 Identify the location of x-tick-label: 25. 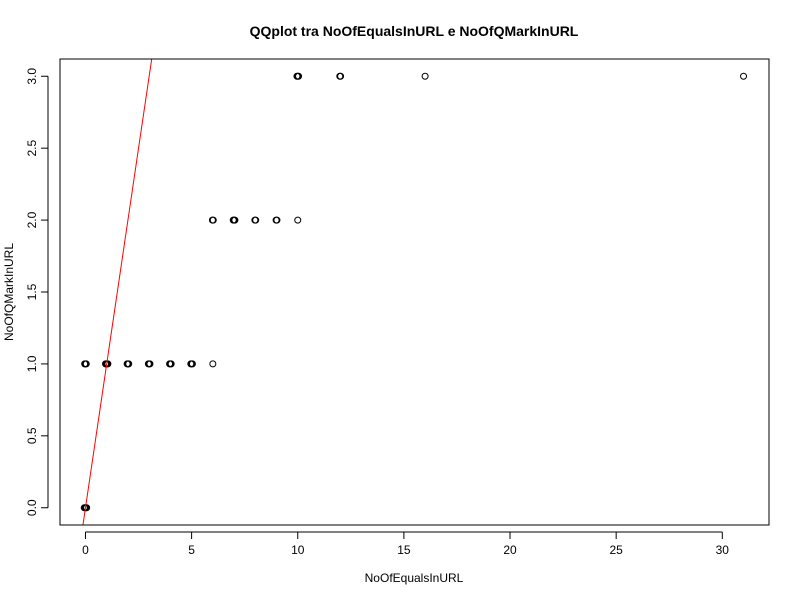
(616, 550).